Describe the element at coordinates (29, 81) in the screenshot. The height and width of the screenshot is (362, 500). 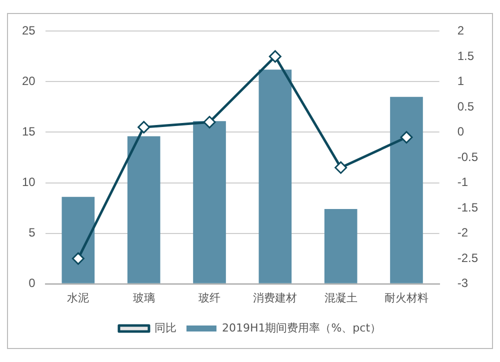
I see `y-tick-label: 20` at that location.